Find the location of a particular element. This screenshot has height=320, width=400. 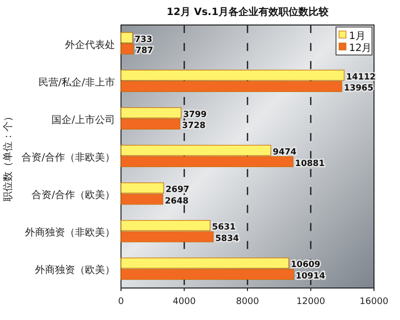

data-label: 9474 is located at coordinates (284, 153).